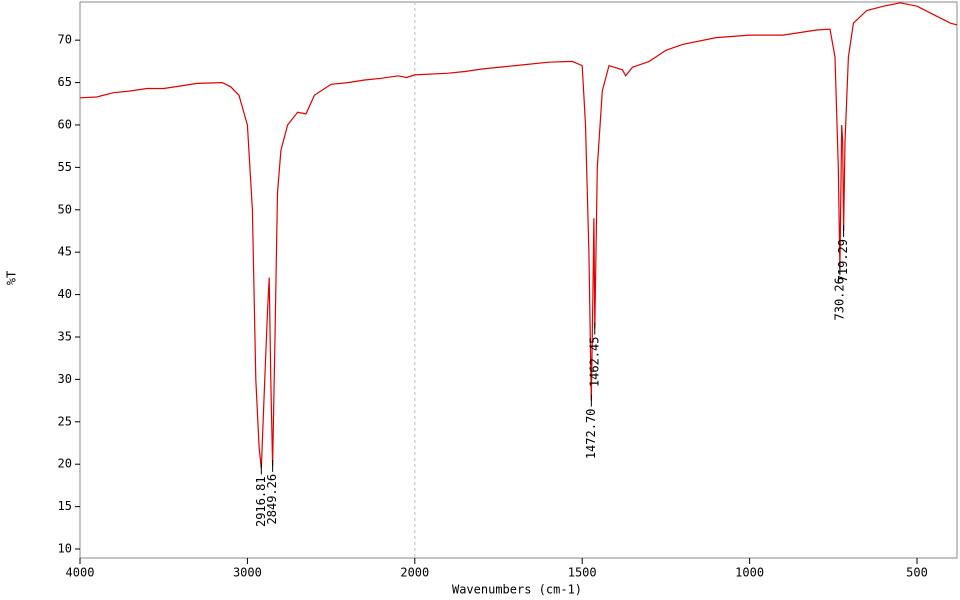 The image size is (960, 600). What do you see at coordinates (80, 573) in the screenshot?
I see `x-tick-label: 4000` at bounding box center [80, 573].